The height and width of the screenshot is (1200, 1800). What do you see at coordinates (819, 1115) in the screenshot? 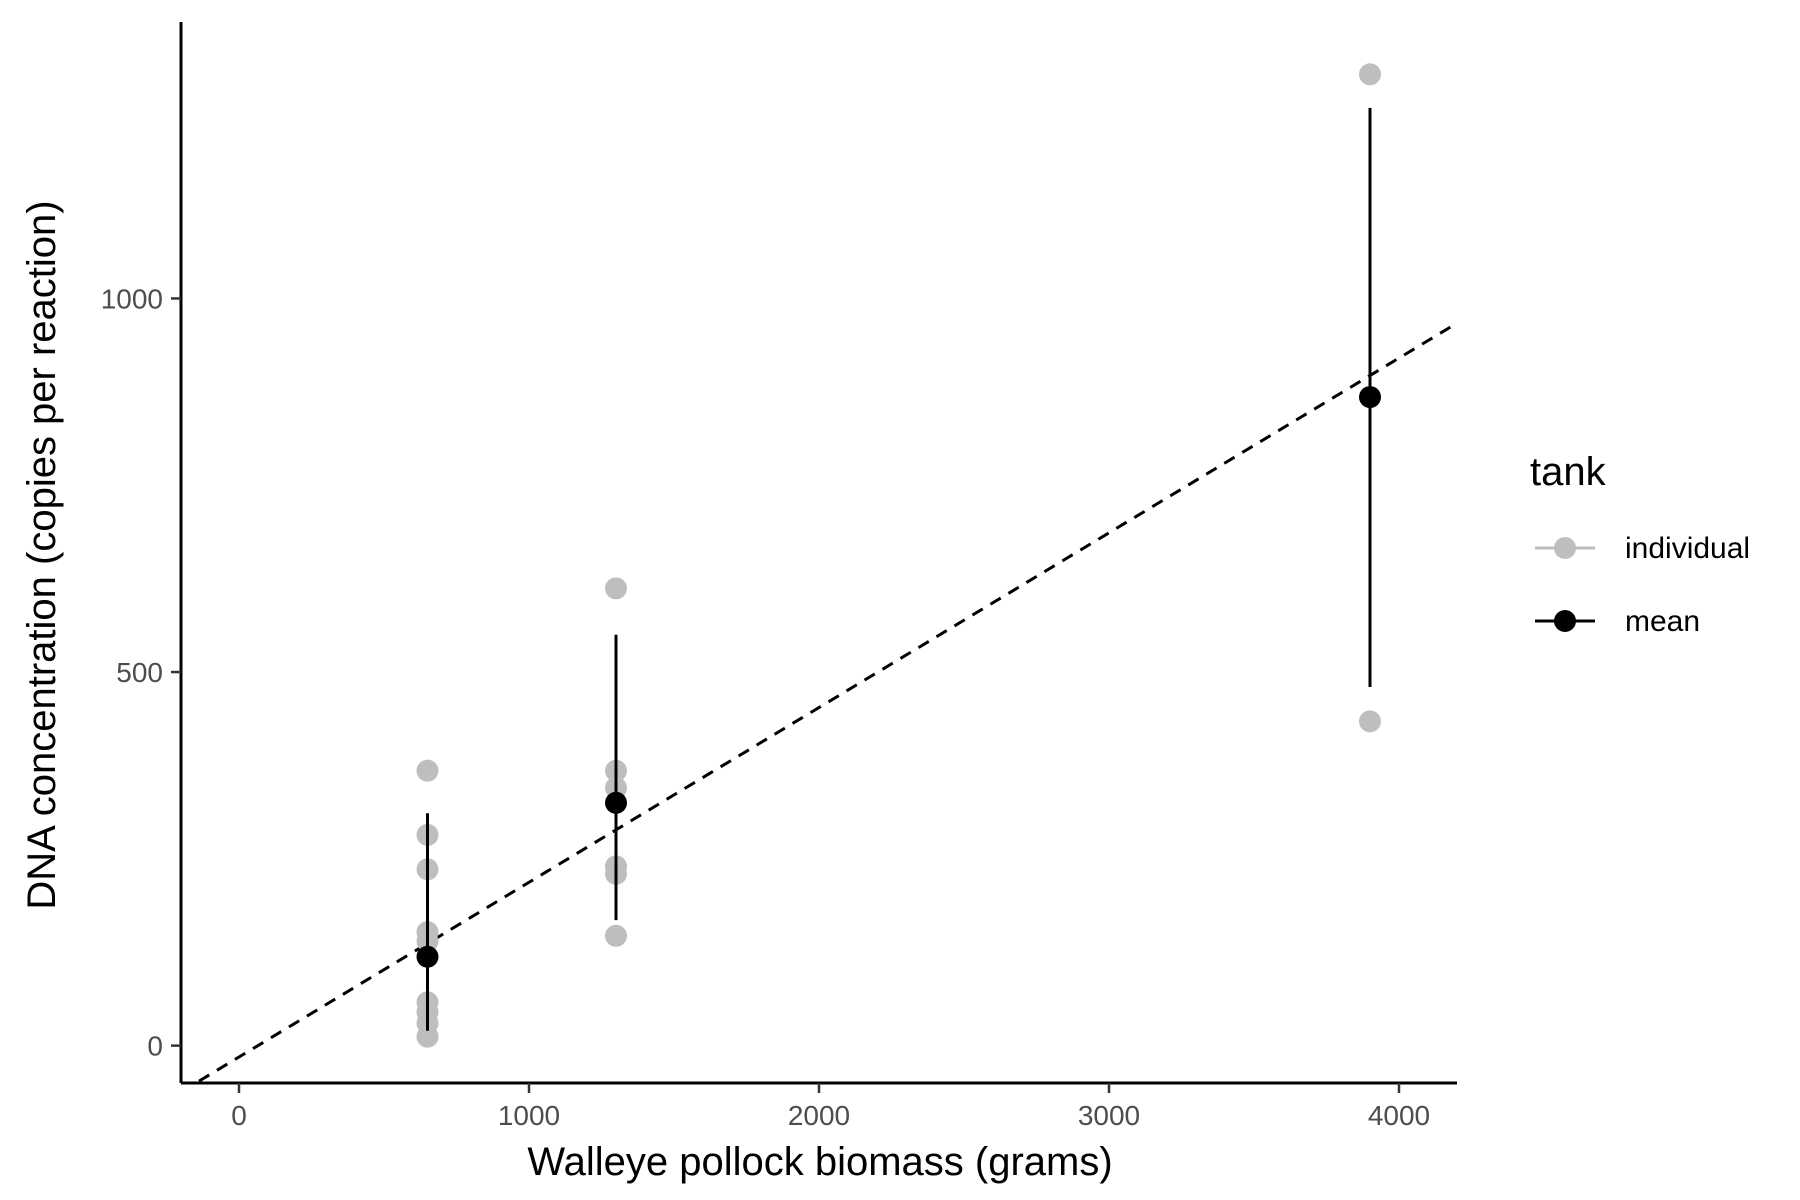
I see `x-tick-label-2: 2000` at bounding box center [819, 1115].